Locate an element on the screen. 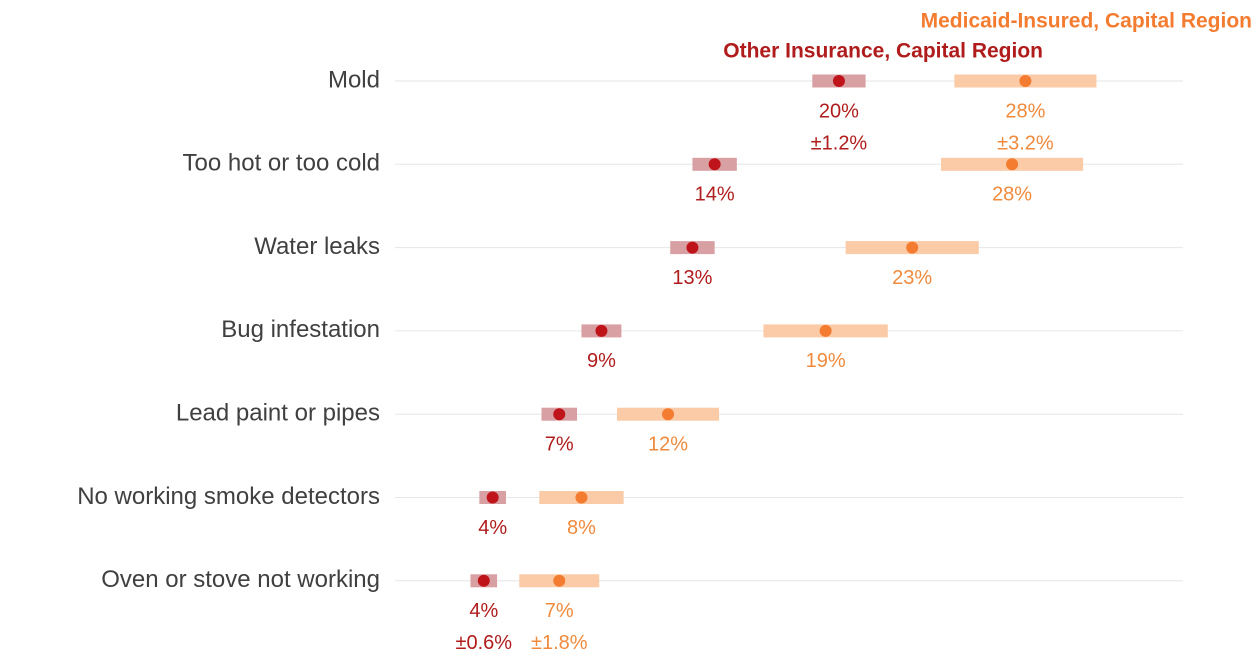 The height and width of the screenshot is (660, 1257). error-label: ±0.6% is located at coordinates (484, 643).